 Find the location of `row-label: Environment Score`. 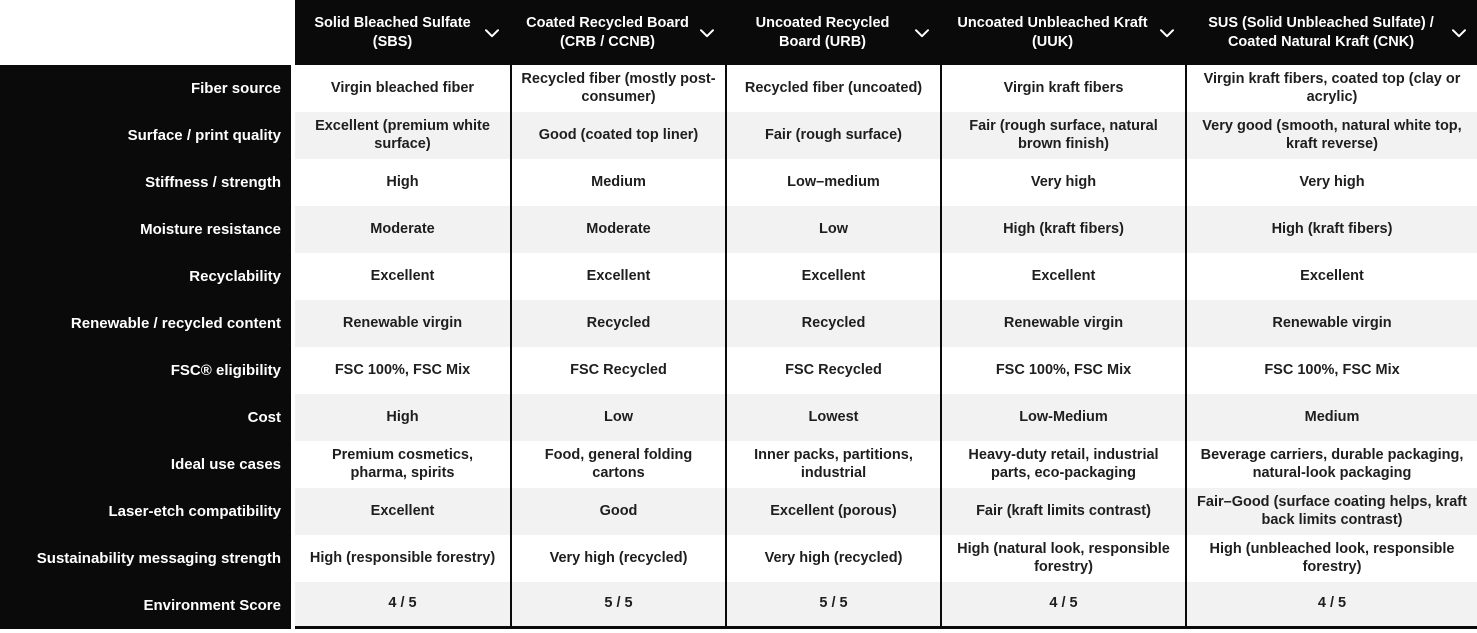

row-label: Environment Score is located at coordinates (147, 605).